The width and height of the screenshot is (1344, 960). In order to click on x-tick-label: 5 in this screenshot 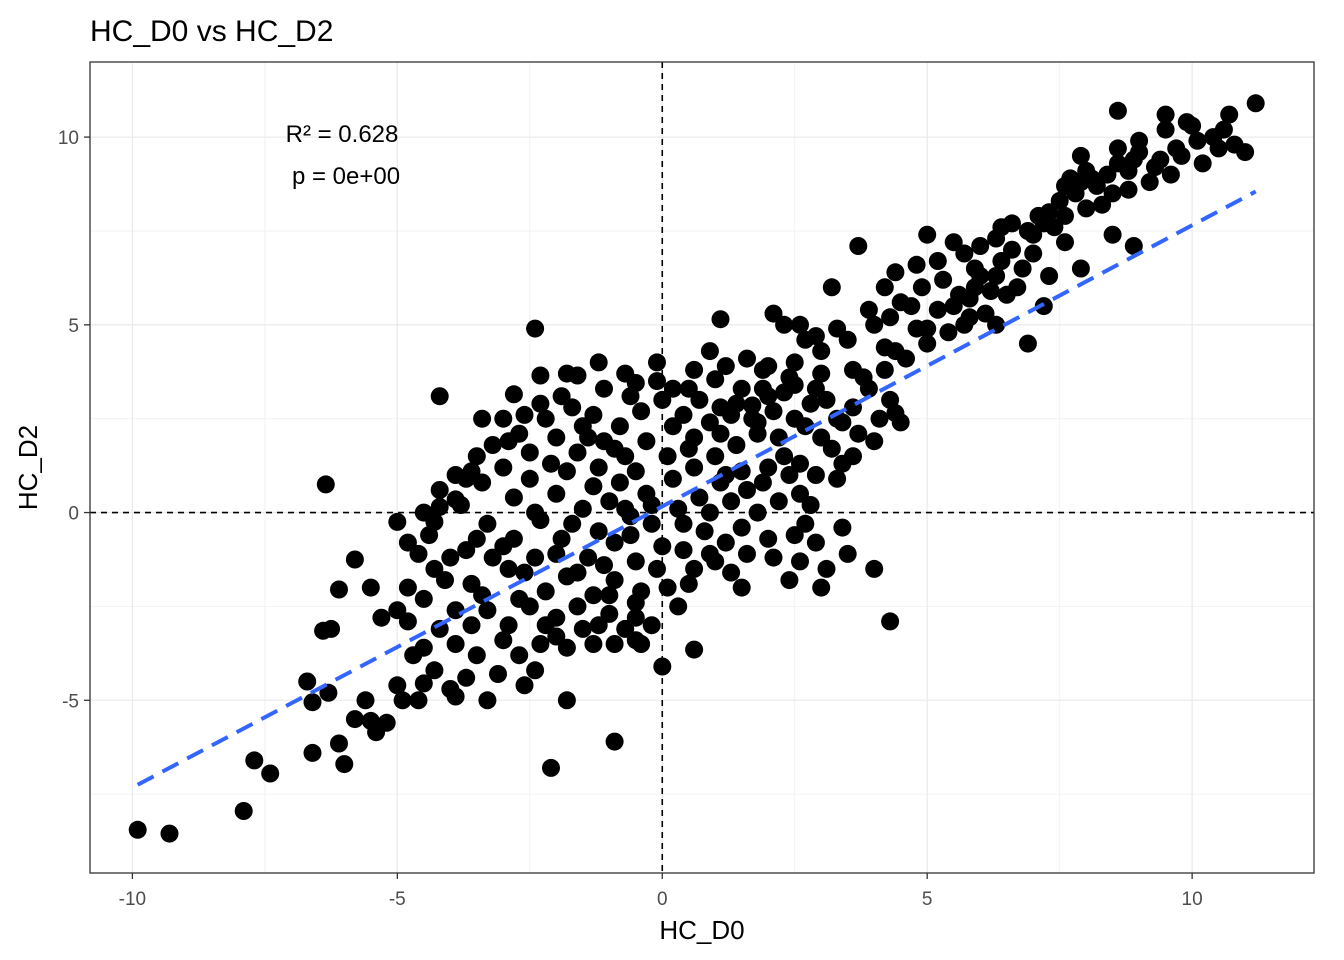, I will do `click(927, 899)`.